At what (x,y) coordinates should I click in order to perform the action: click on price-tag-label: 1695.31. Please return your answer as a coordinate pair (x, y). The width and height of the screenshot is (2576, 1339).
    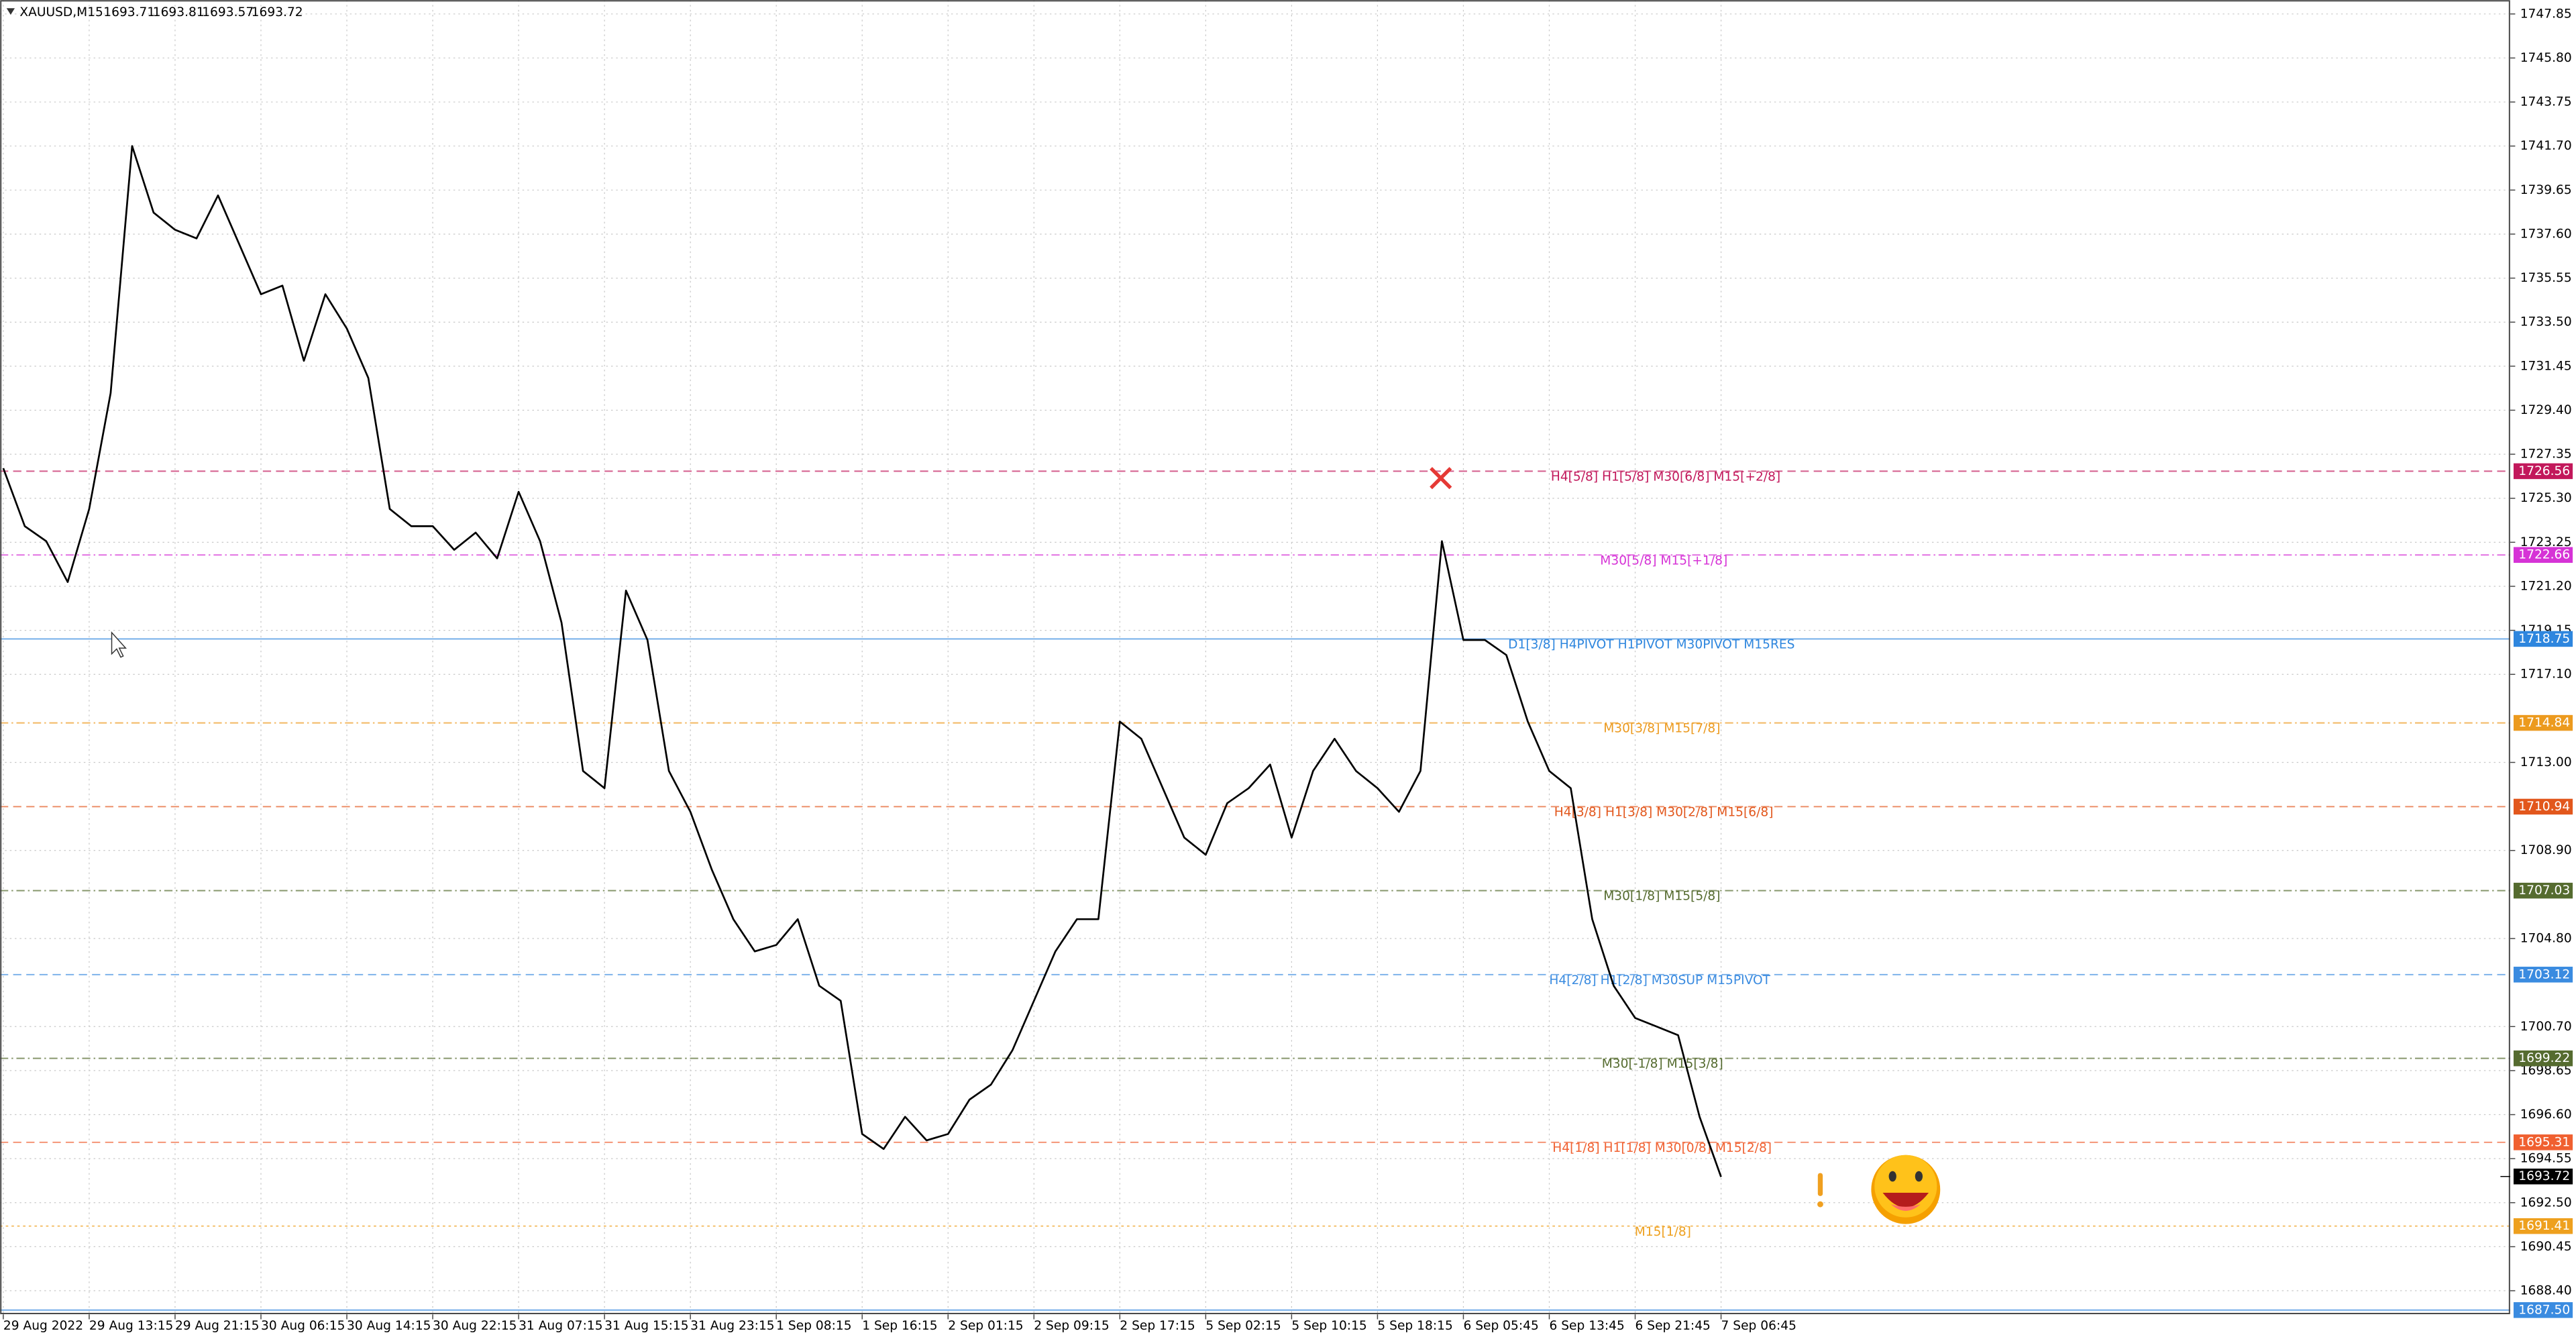
    Looking at the image, I should click on (2544, 1142).